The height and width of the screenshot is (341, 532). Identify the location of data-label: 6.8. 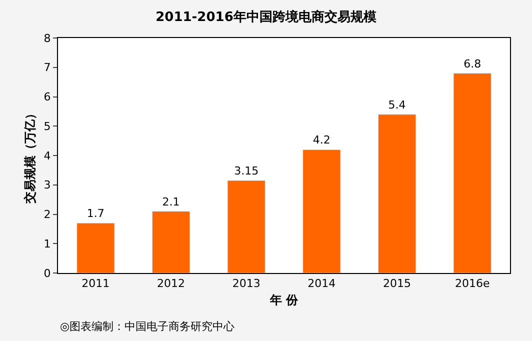
(473, 63).